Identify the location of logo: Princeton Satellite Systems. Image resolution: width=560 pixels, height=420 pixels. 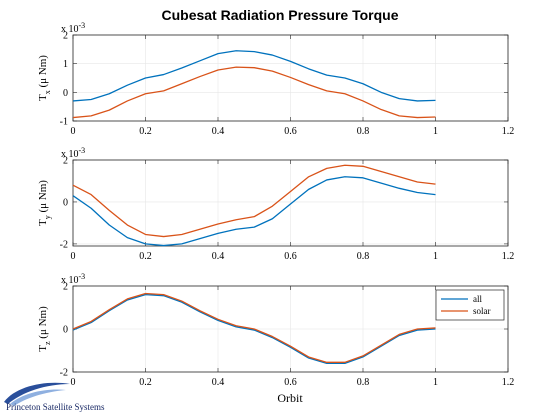
(54, 397).